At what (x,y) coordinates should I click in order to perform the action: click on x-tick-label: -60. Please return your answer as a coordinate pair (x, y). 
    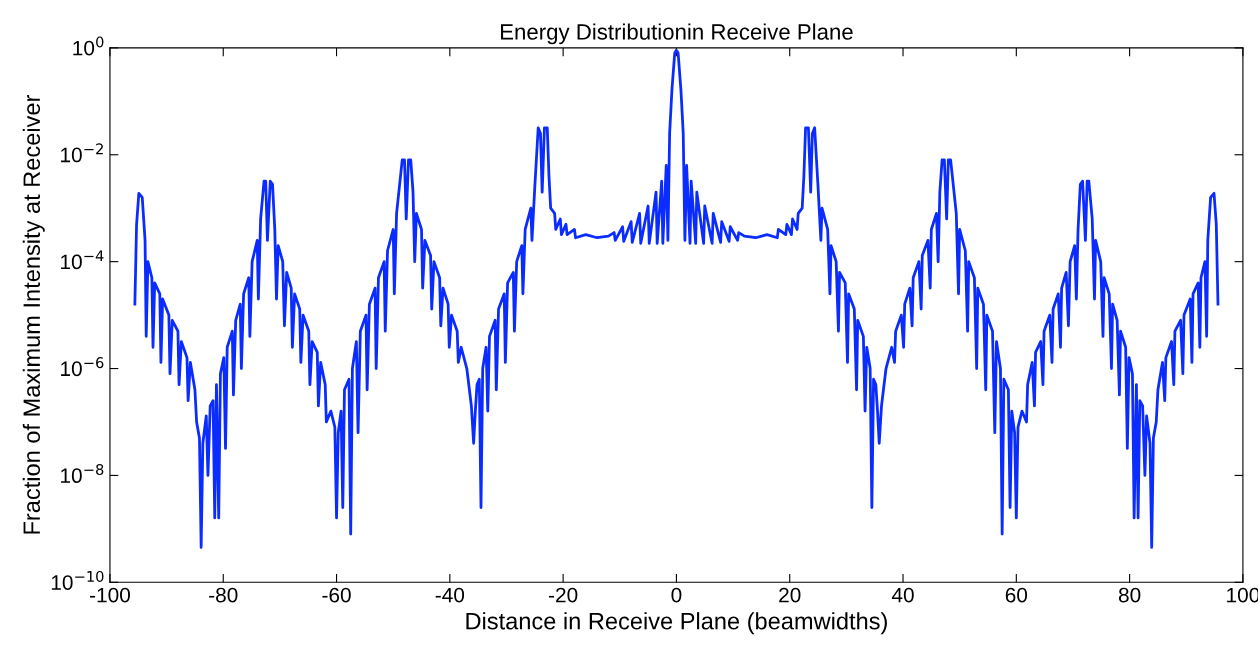
    Looking at the image, I should click on (336, 595).